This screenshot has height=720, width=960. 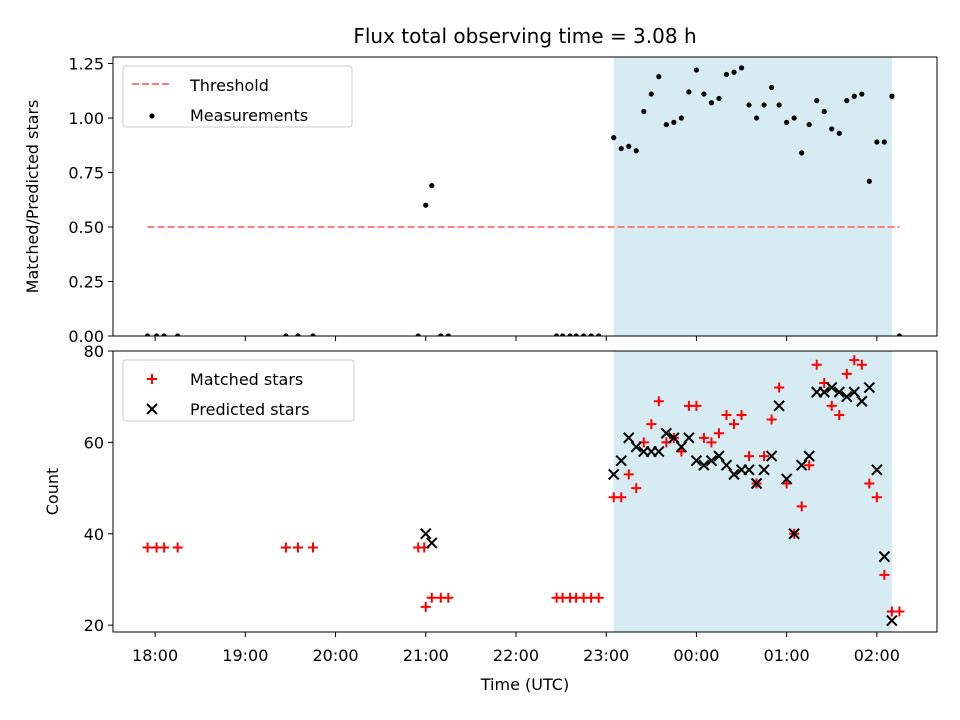 I want to click on chart-title: Flux total observing time = 3.08 h, so click(x=524, y=36).